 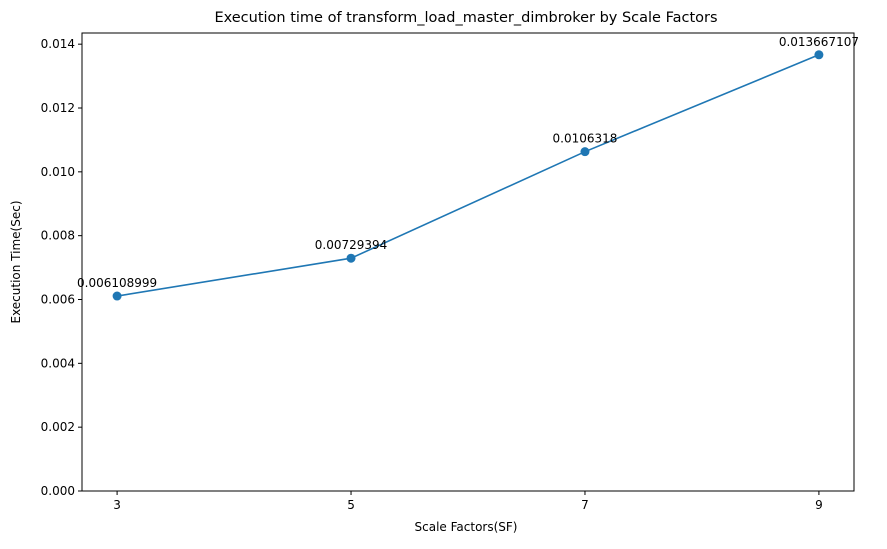 What do you see at coordinates (466, 527) in the screenshot?
I see `x-axis-label: Scale Factors(SF)` at bounding box center [466, 527].